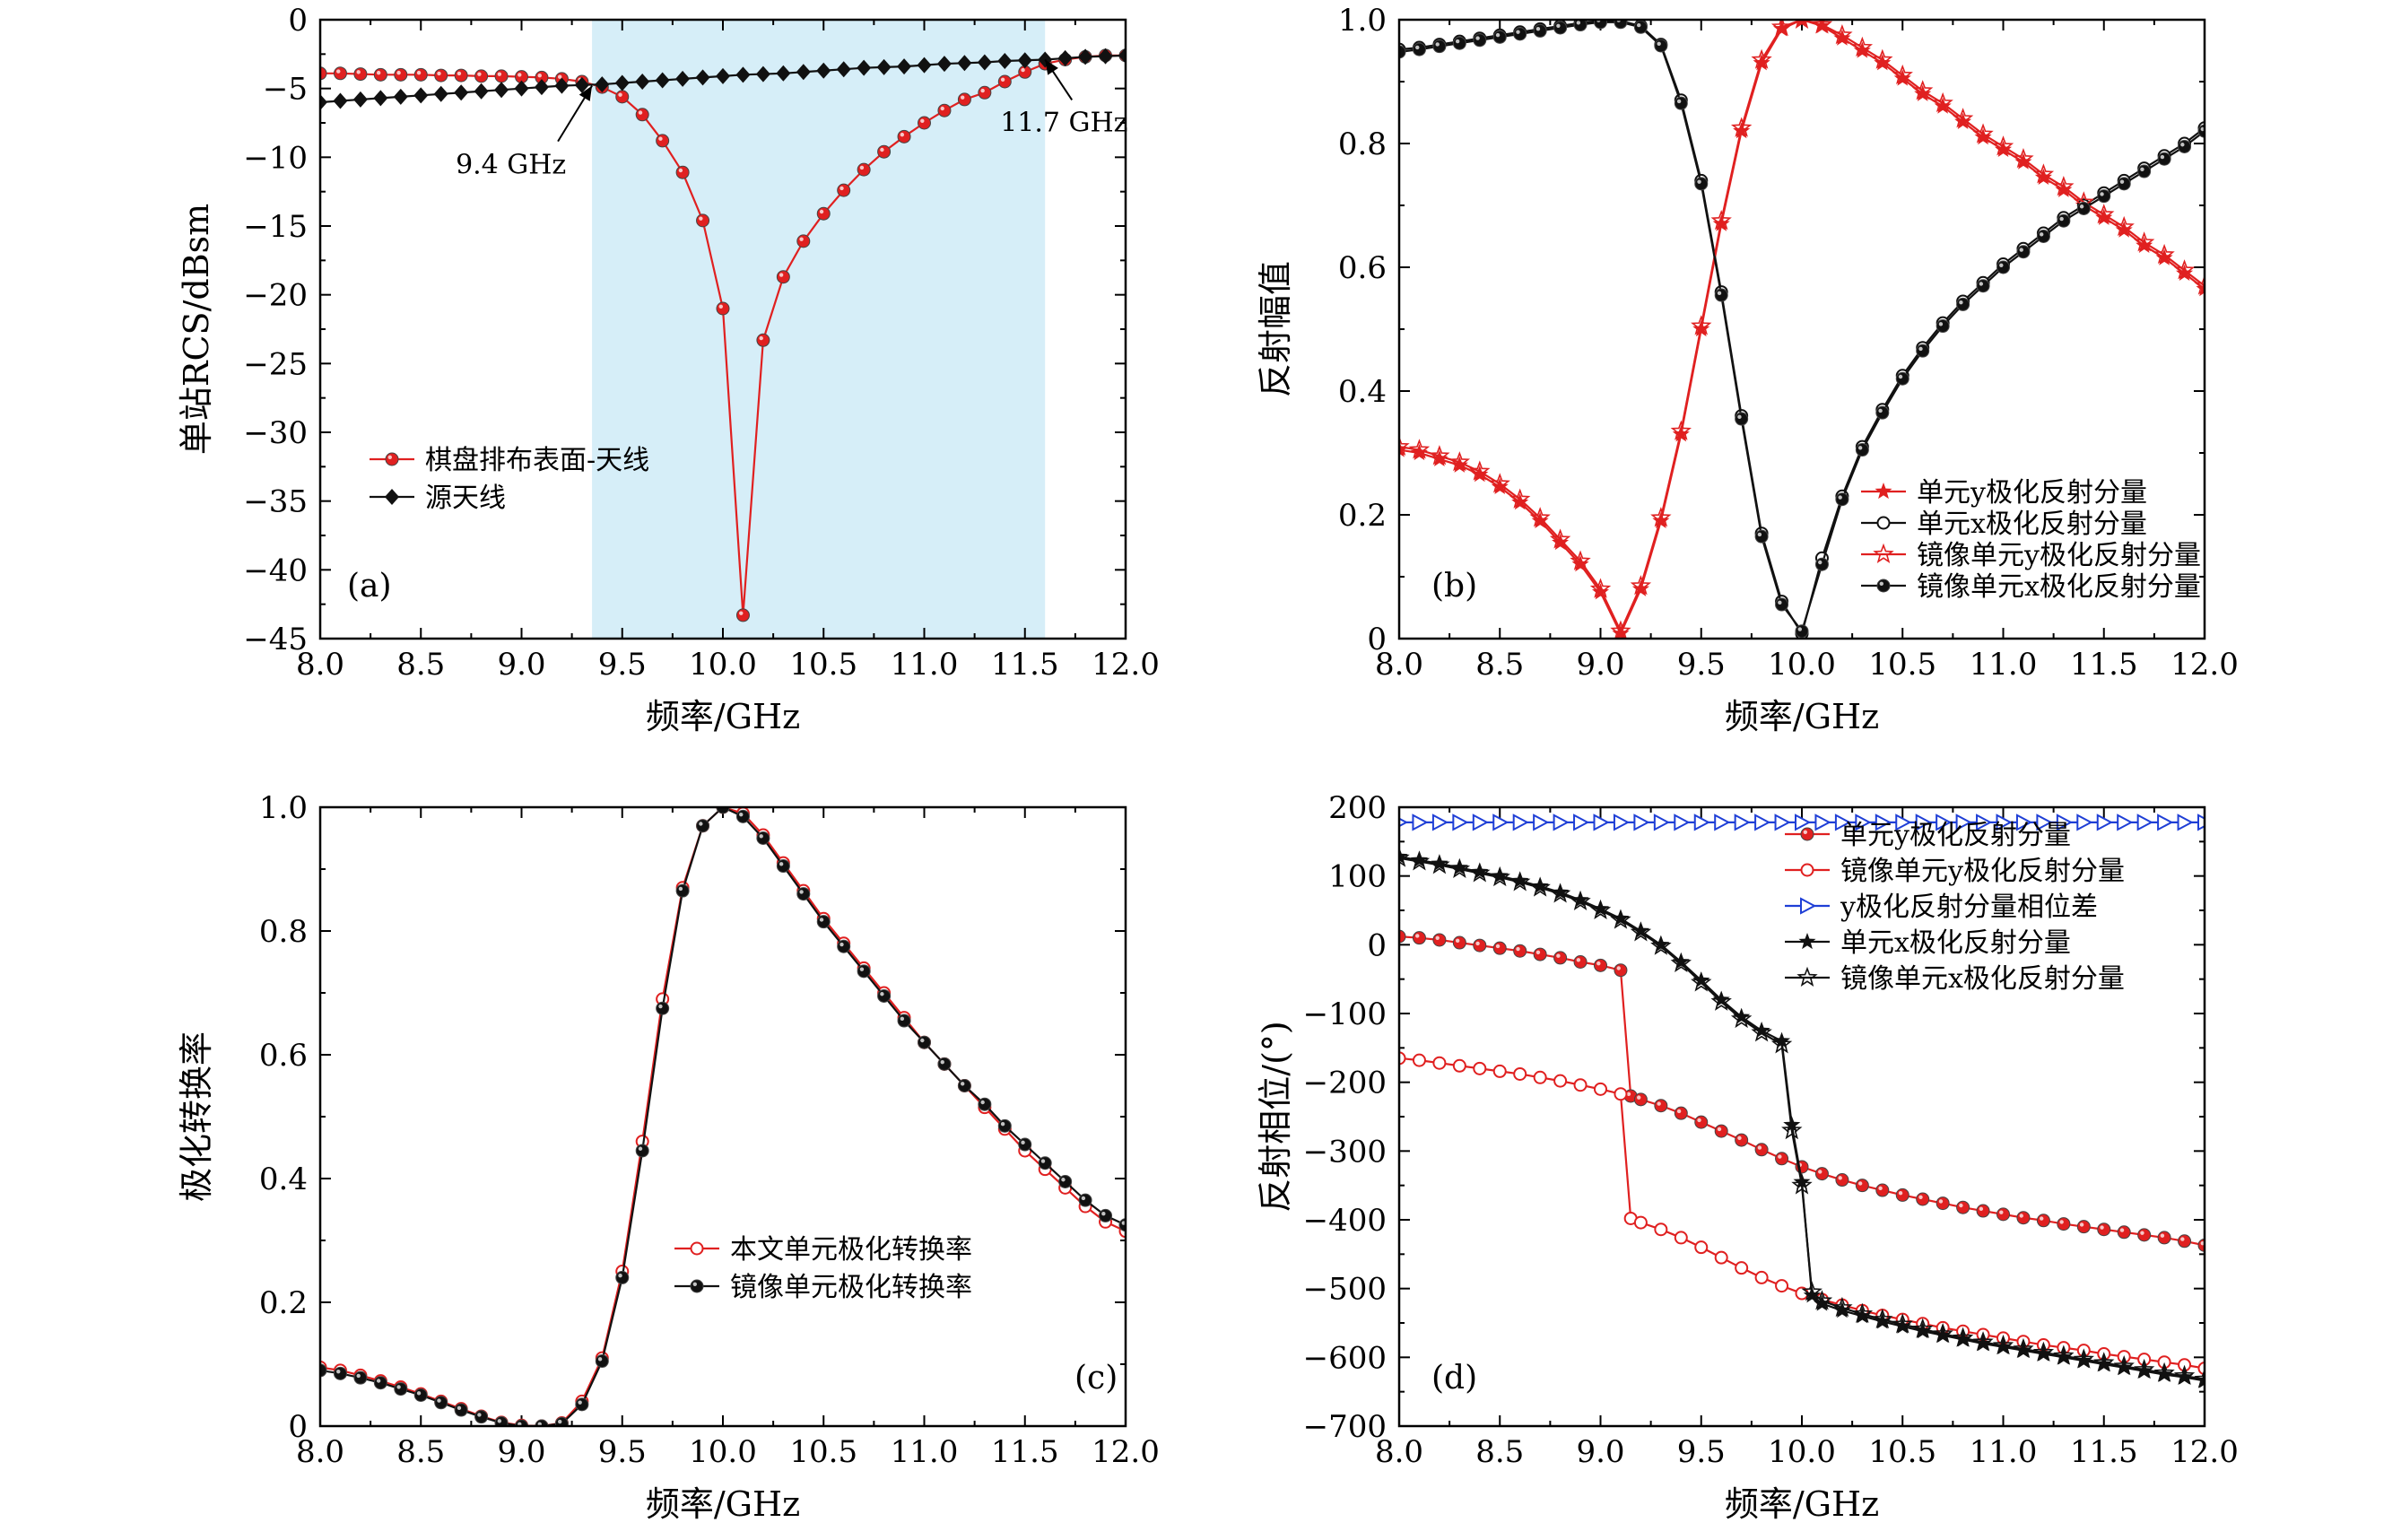 This screenshot has width=2401, height=1540. What do you see at coordinates (1345, 1221) in the screenshot?
I see `y-tick-label: −400` at bounding box center [1345, 1221].